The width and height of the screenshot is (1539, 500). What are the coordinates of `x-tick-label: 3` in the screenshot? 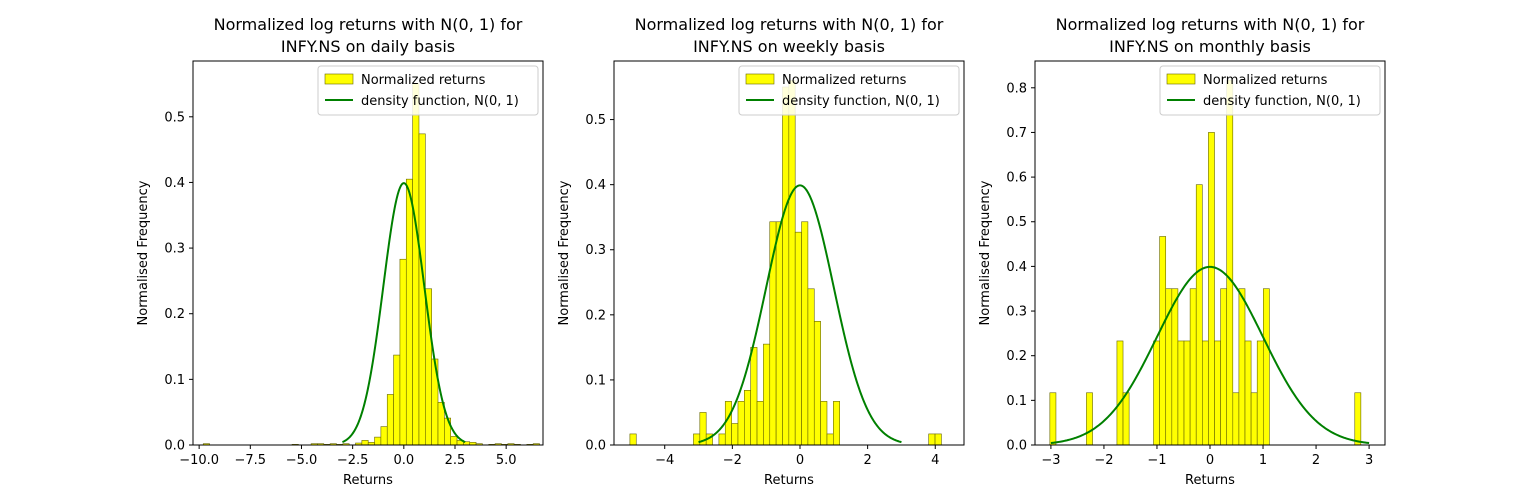 It's located at (1369, 460).